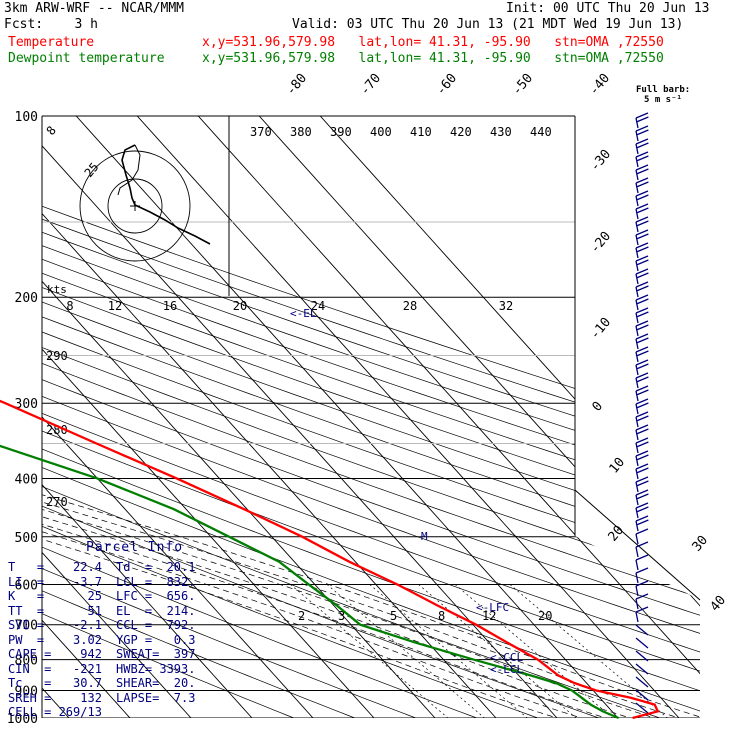 The image size is (740, 740). What do you see at coordinates (541, 132) in the screenshot?
I see `theta-label: 440` at bounding box center [541, 132].